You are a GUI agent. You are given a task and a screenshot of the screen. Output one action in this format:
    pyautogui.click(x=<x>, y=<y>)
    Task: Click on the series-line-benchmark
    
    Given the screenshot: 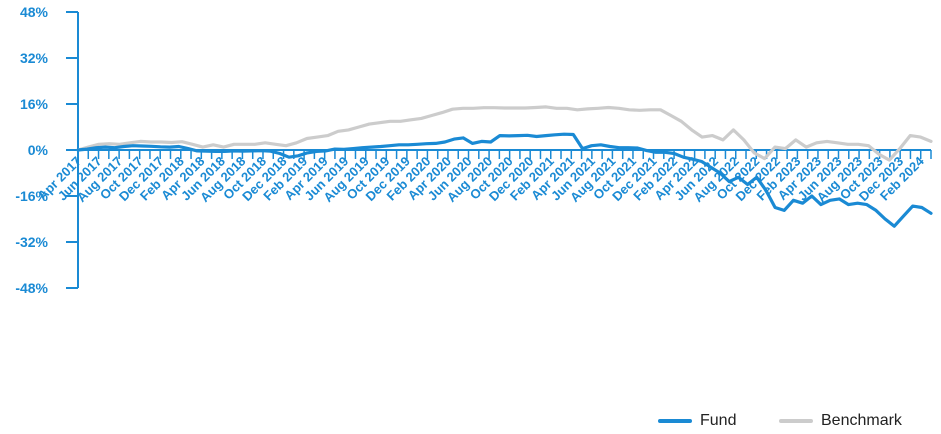 What is the action you would take?
    pyautogui.click(x=504, y=133)
    